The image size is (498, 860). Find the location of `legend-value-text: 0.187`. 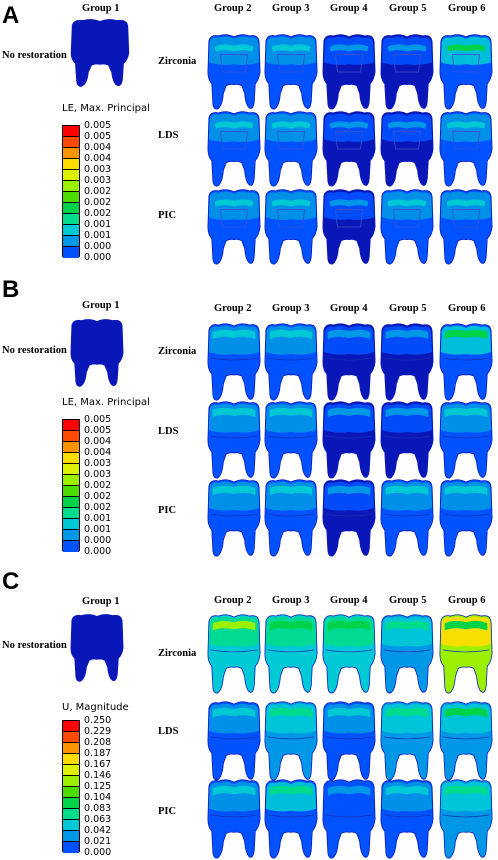

legend-value-text: 0.187 is located at coordinates (98, 753).